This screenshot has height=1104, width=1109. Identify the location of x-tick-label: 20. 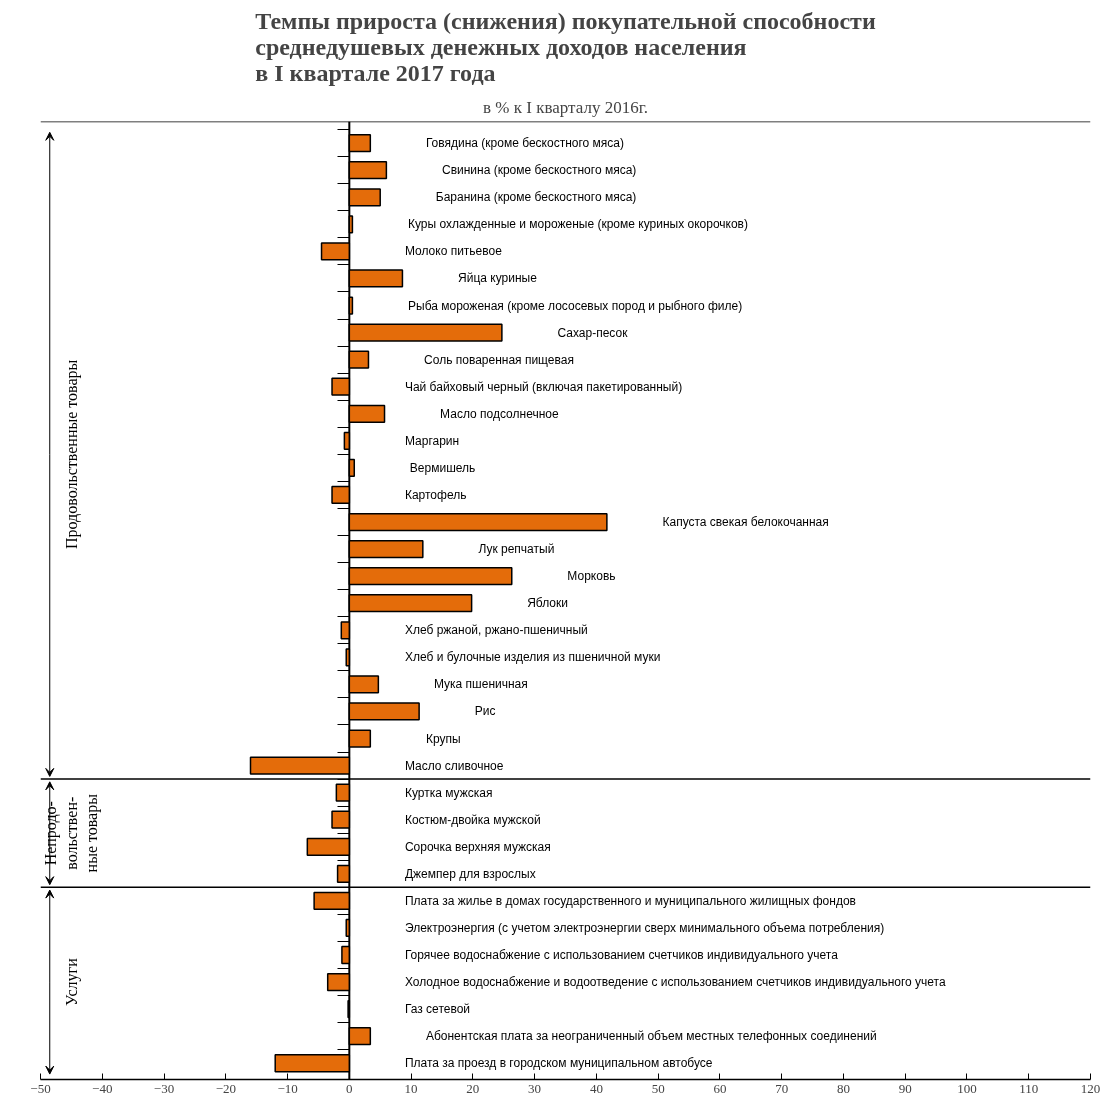
(473, 1088).